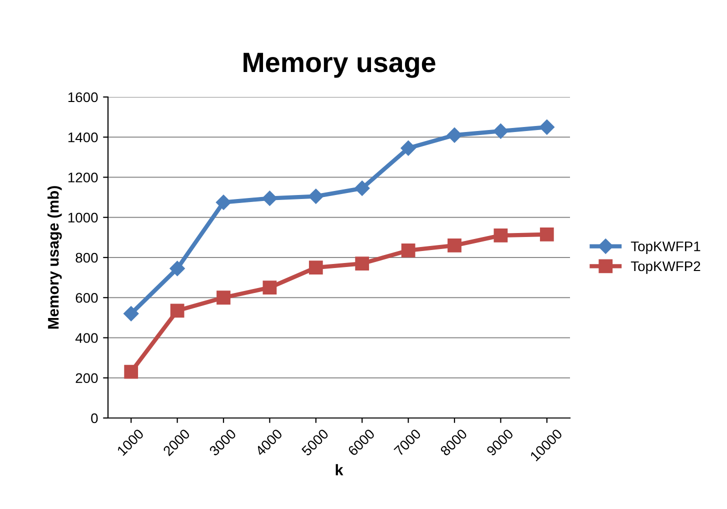 The height and width of the screenshot is (509, 727). Describe the element at coordinates (87, 297) in the screenshot. I see `y-tick-label: 600` at that location.